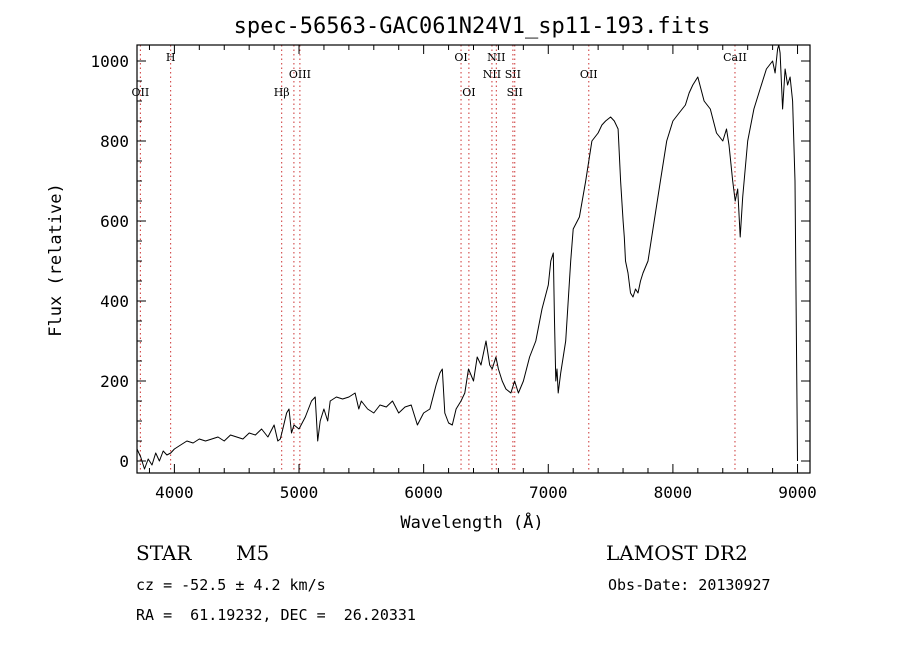  Describe the element at coordinates (114, 381) in the screenshot. I see `y-tick-label: 200` at that location.